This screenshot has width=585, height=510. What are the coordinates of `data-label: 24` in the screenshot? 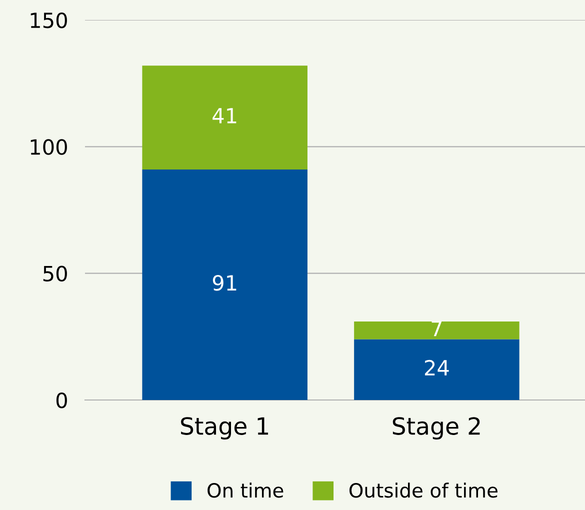 It's located at (436, 368).